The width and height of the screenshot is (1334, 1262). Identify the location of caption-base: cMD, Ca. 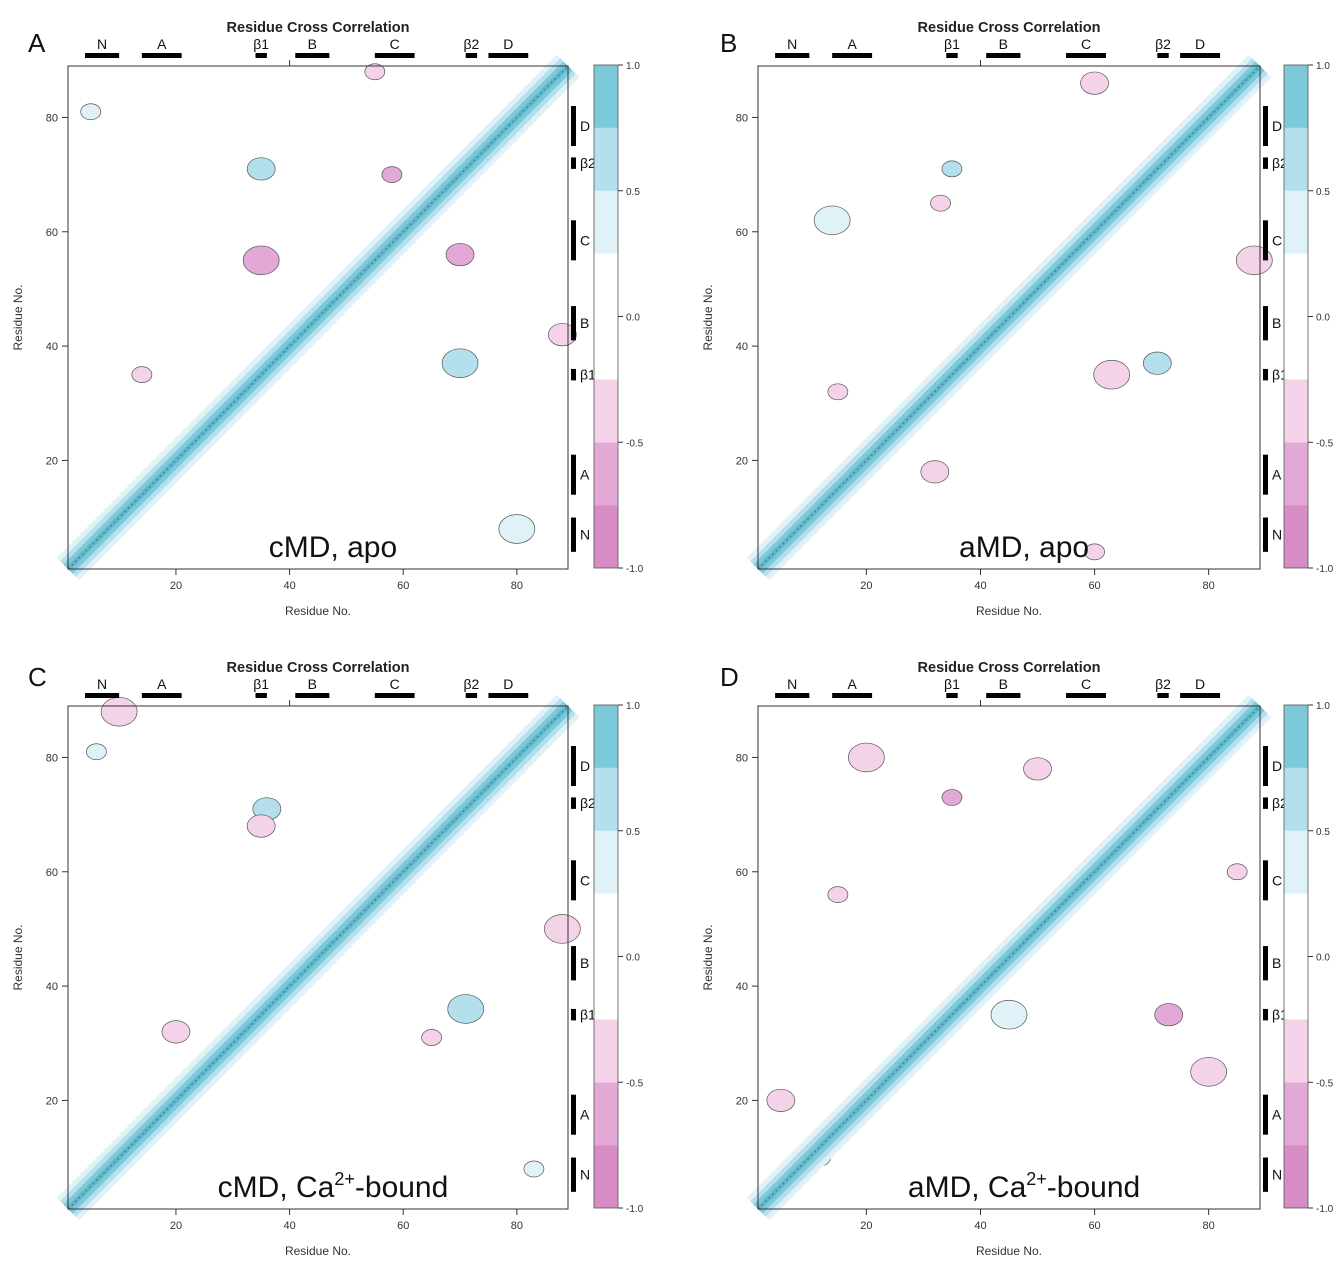
(276, 1187).